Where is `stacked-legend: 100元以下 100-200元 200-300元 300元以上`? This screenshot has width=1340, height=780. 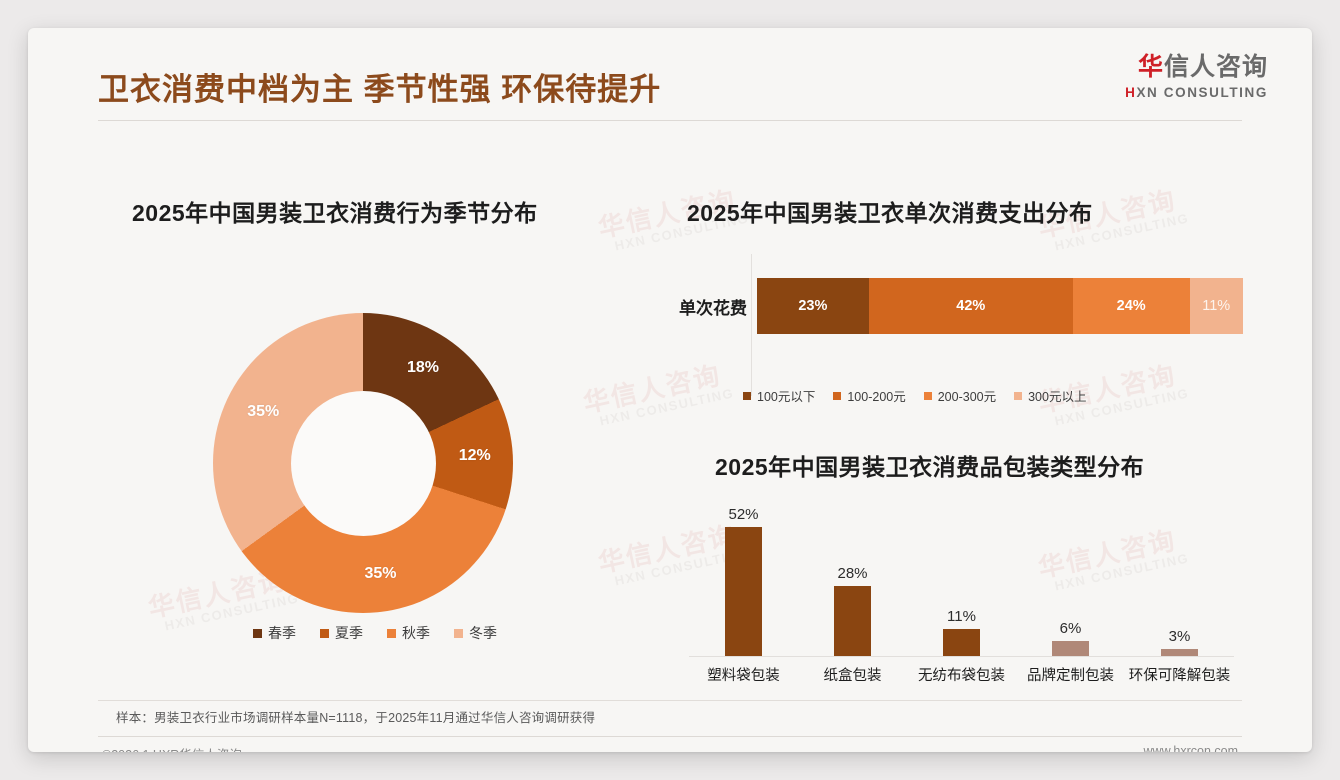 stacked-legend: 100元以下 100-200元 200-300元 300元以上 is located at coordinates (914, 395).